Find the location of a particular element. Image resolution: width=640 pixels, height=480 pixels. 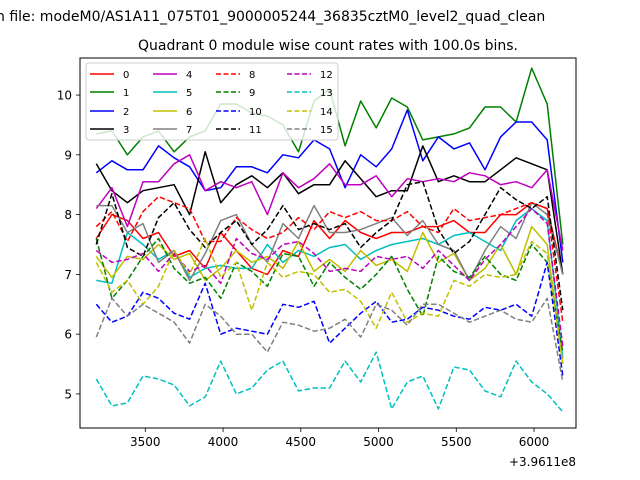

x-tick-label: 5500 is located at coordinates (456, 442).